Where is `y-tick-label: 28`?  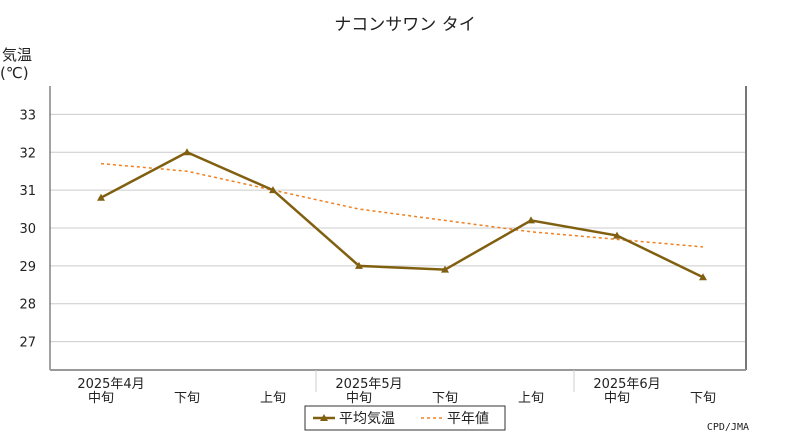
y-tick-label: 28 is located at coordinates (27, 305).